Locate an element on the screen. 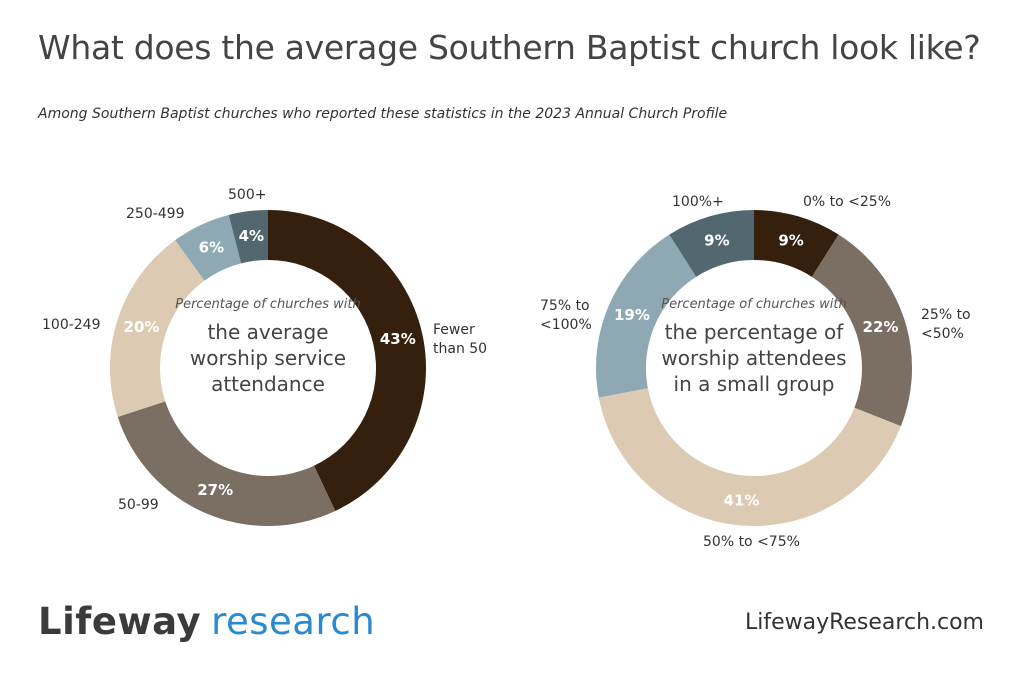 The height and width of the screenshot is (683, 1024). category-label-50-99: 50-99 is located at coordinates (138, 505).